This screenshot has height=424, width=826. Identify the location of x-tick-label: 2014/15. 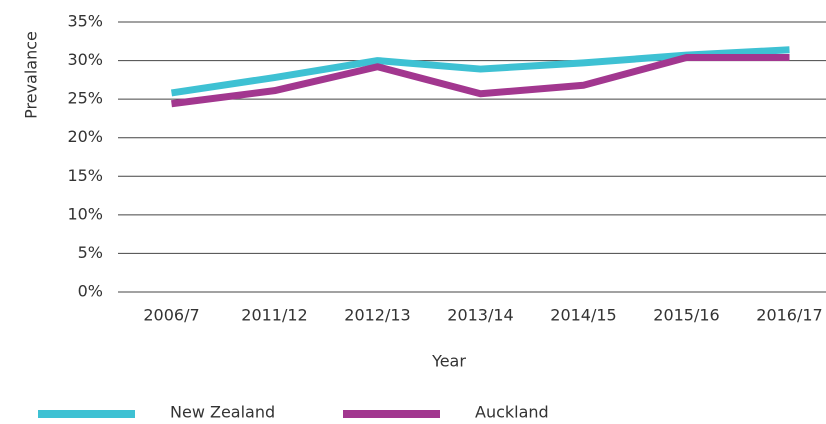
(583, 315).